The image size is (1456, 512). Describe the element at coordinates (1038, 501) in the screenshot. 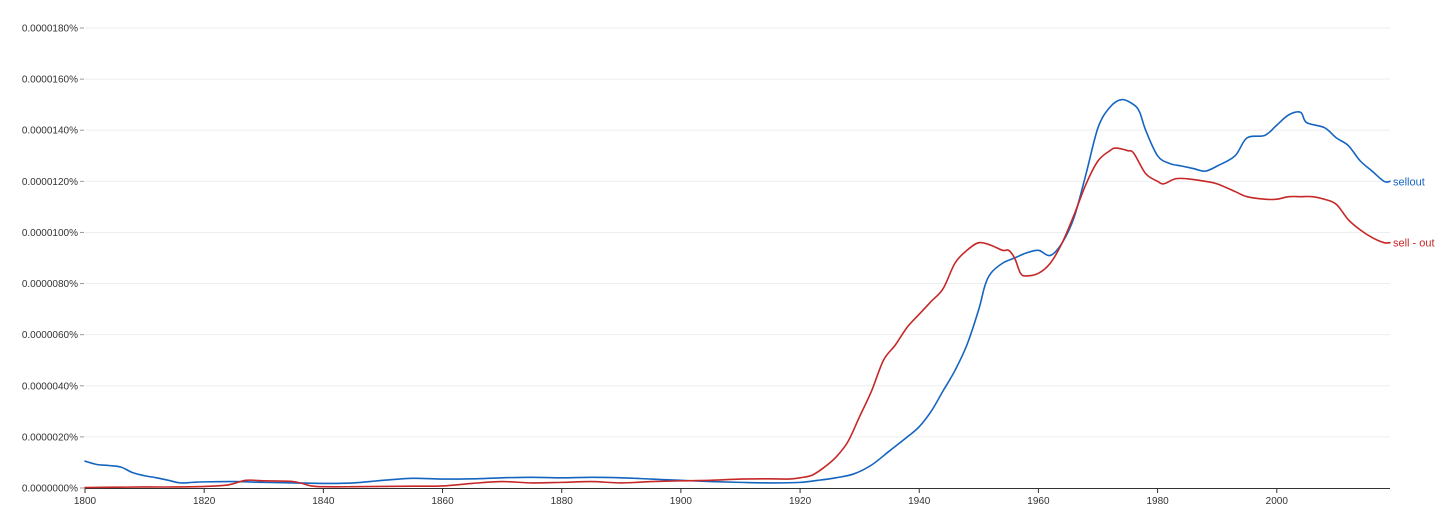

I see `x-tick-label: 1960` at that location.